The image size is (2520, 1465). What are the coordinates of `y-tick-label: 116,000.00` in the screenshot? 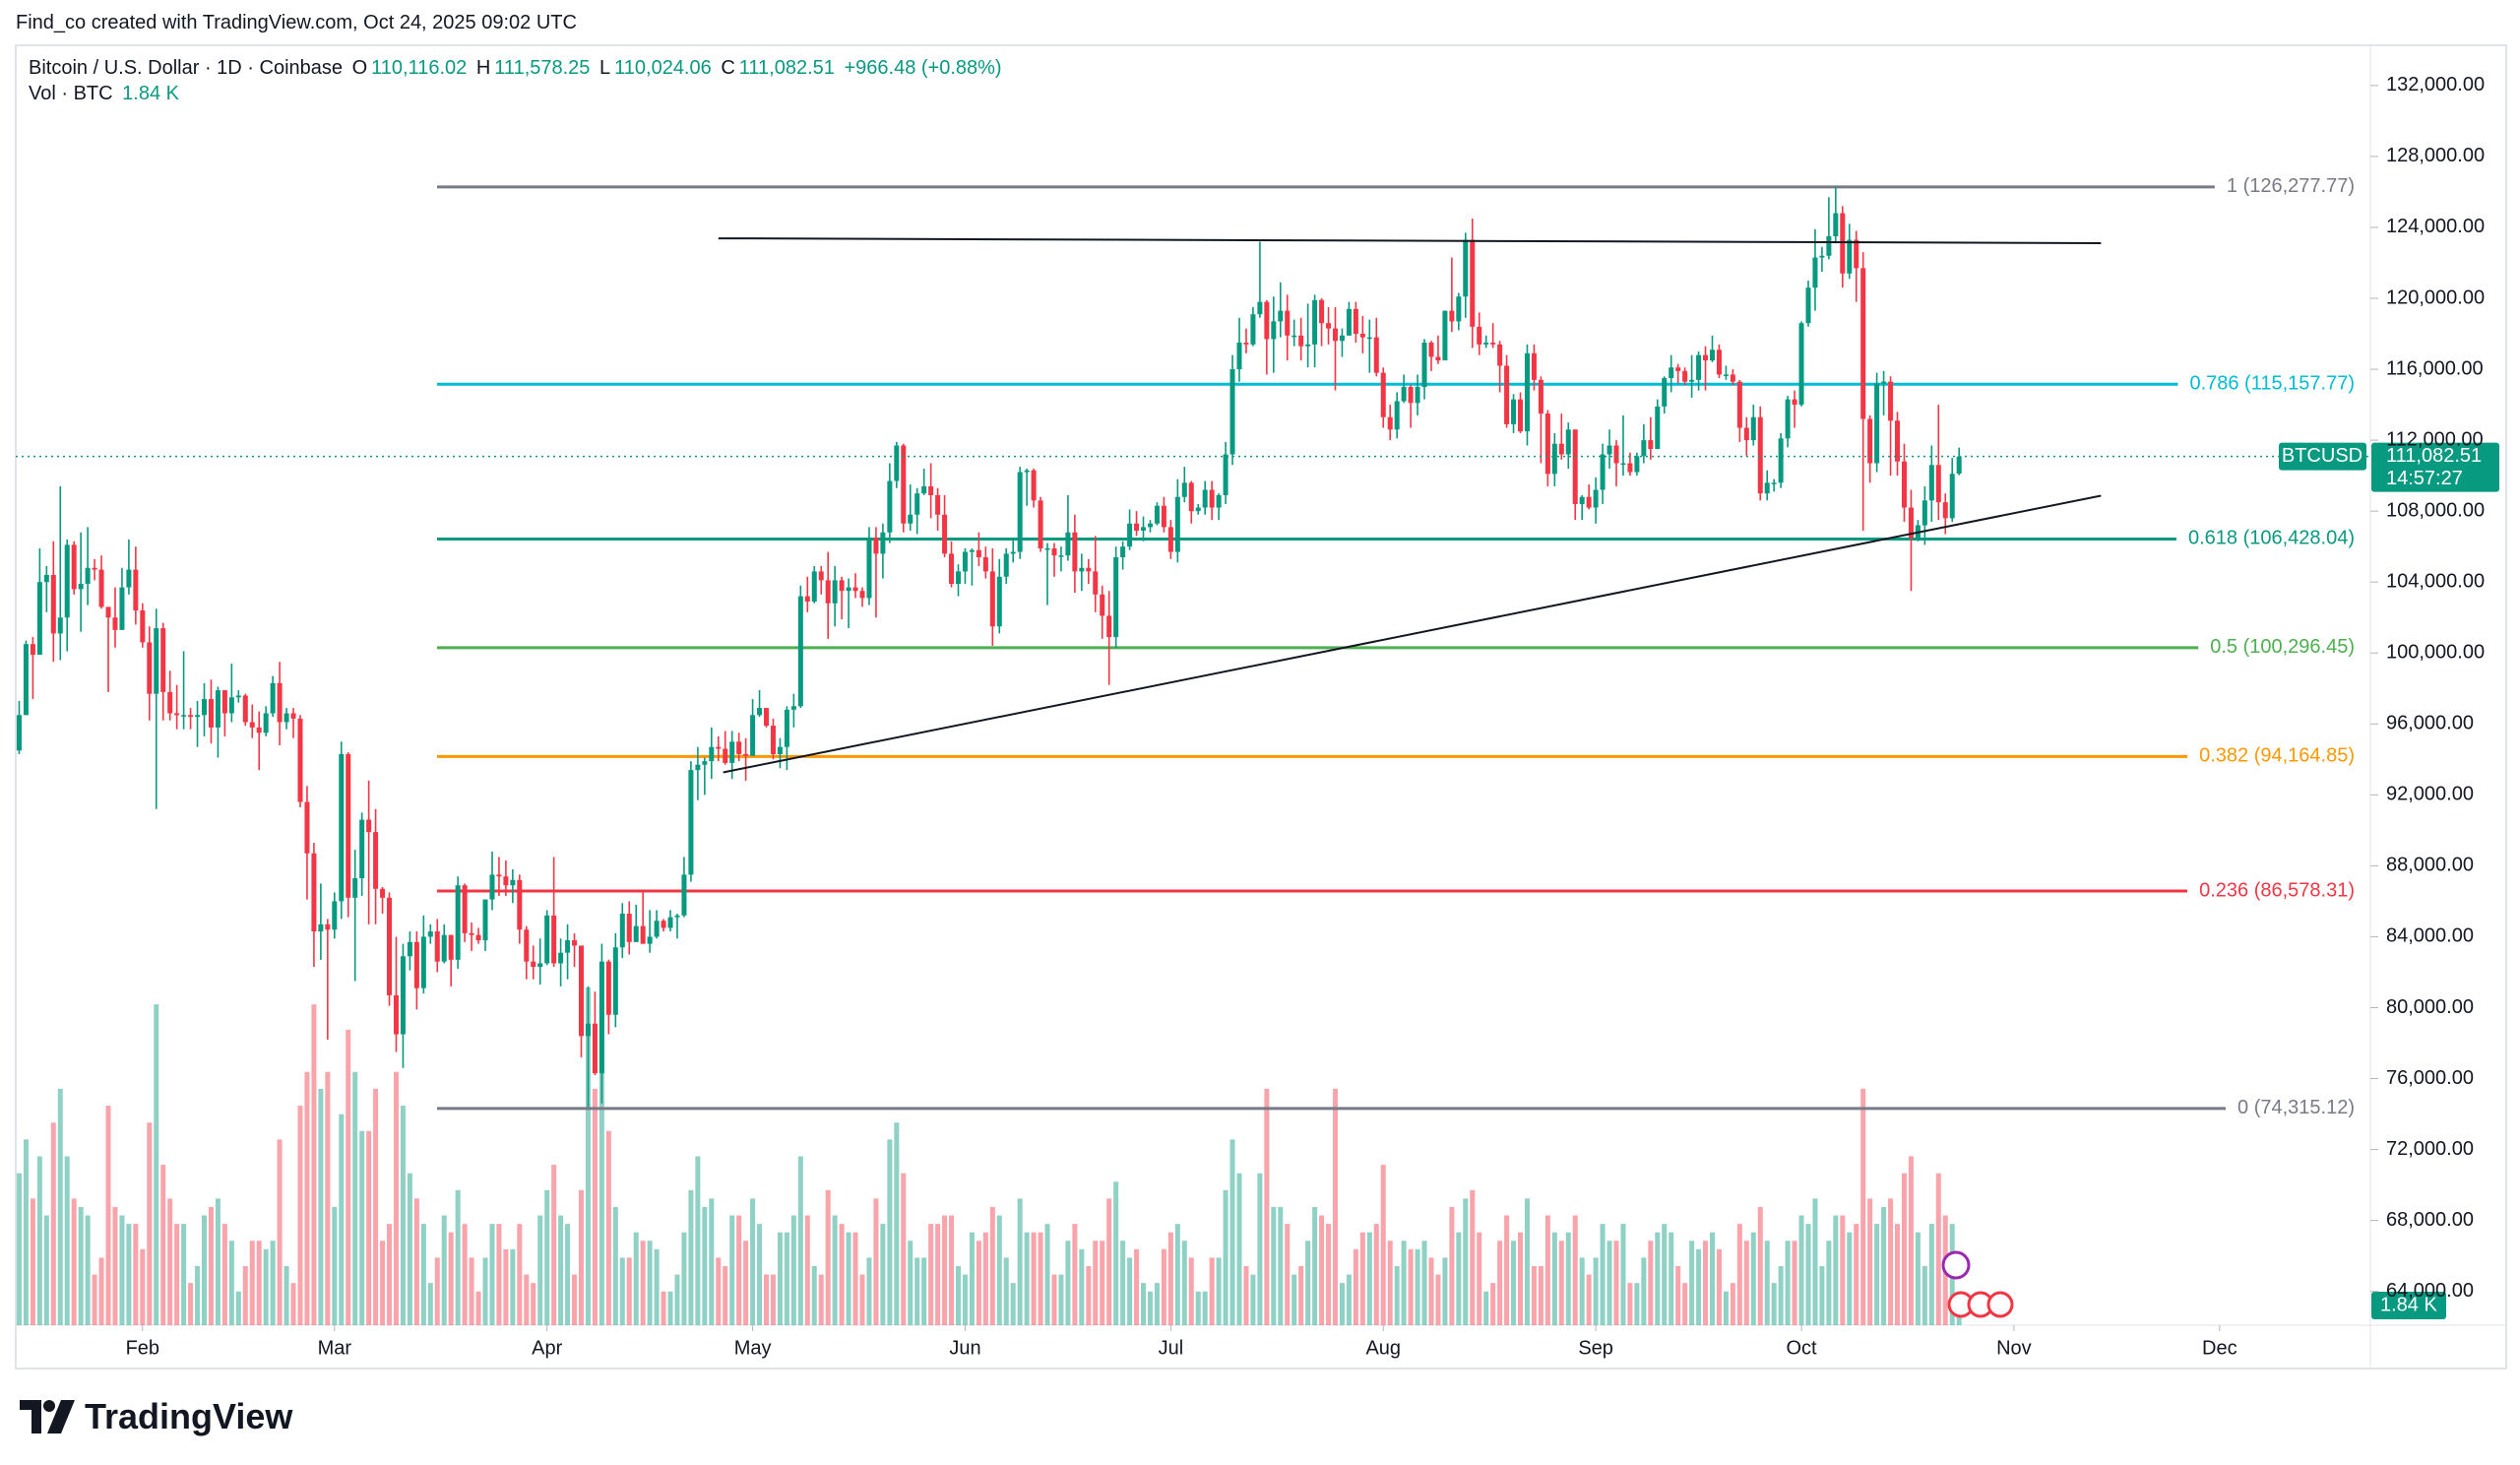 It's located at (2435, 368).